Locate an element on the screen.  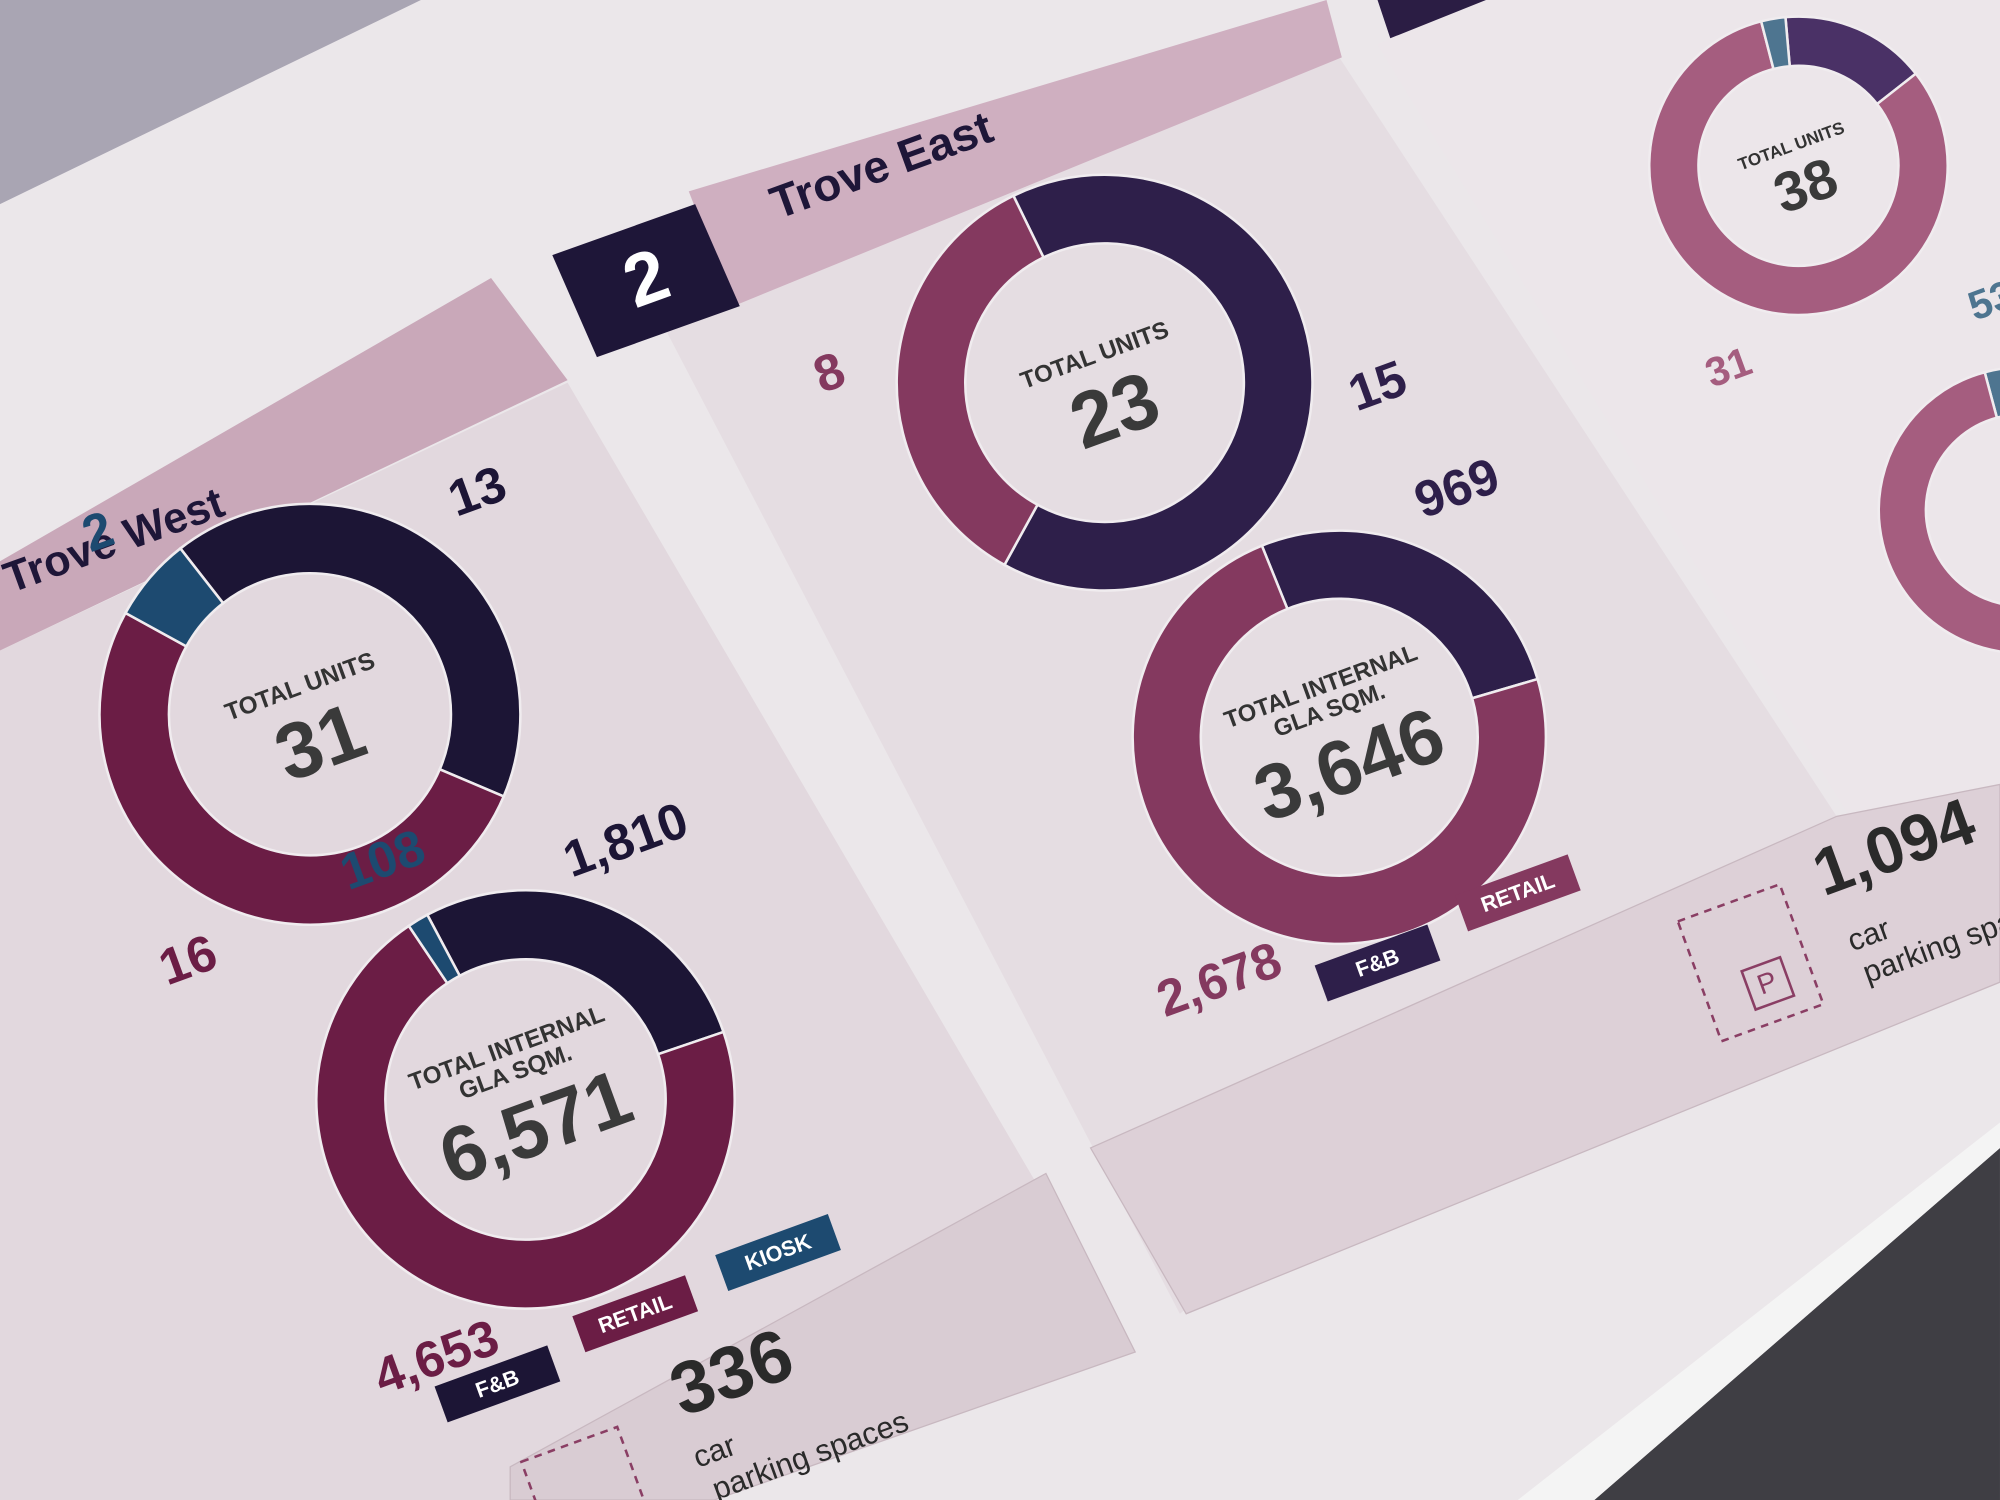
parking-sign is located at coordinates (1768, 983).